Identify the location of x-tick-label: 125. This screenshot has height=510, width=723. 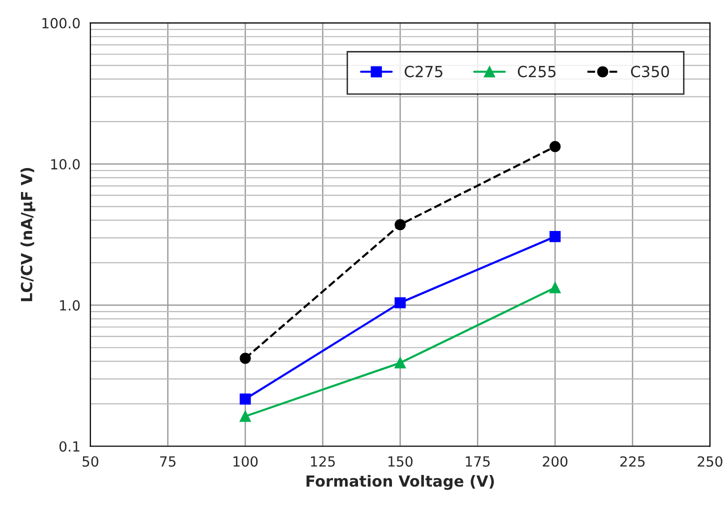
(323, 461).